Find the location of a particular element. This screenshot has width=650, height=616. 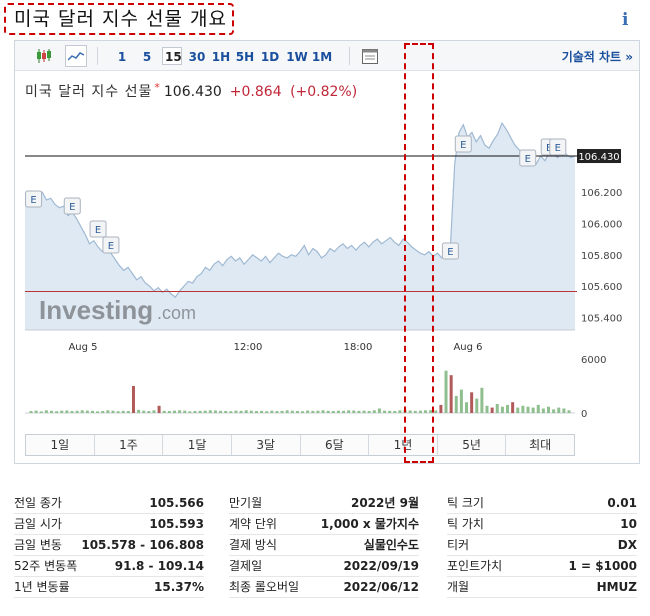

timeframe-1h: 1H is located at coordinates (221, 57).